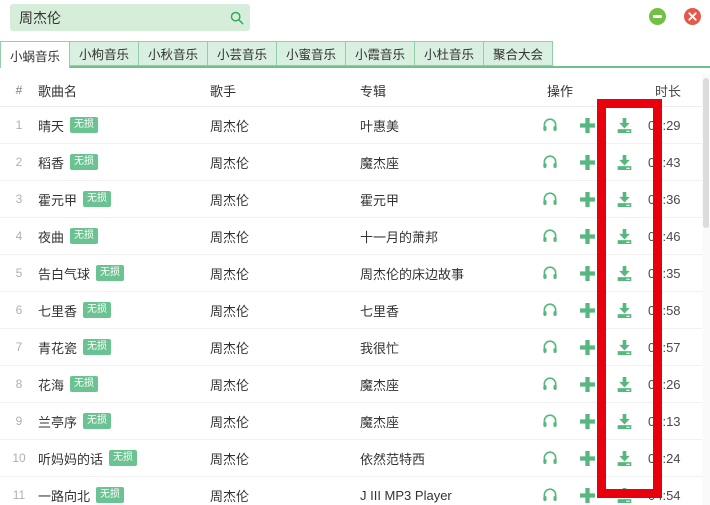 The height and width of the screenshot is (505, 710). What do you see at coordinates (173, 53) in the screenshot?
I see `tab-3: 小秋音乐` at bounding box center [173, 53].